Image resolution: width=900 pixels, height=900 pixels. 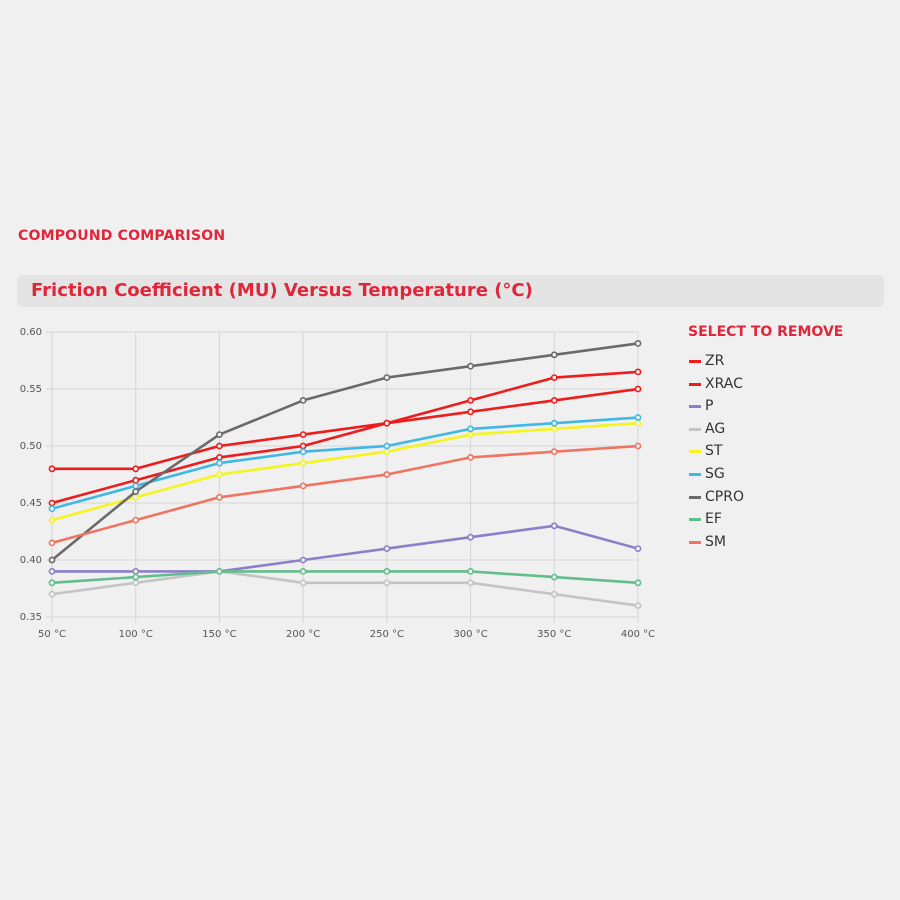 I want to click on x-tick-label: 400 °C, so click(x=638, y=634).